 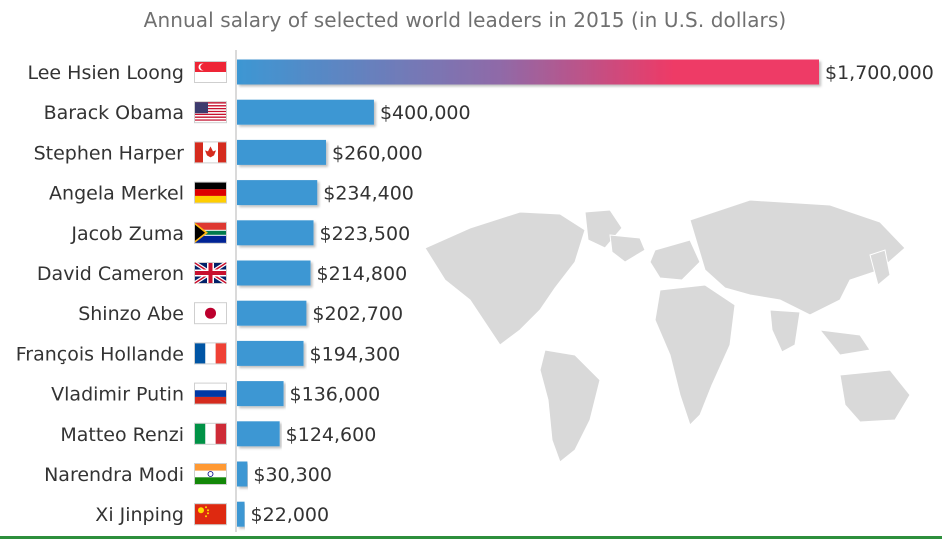 I want to click on japan-flag, so click(x=210, y=313).